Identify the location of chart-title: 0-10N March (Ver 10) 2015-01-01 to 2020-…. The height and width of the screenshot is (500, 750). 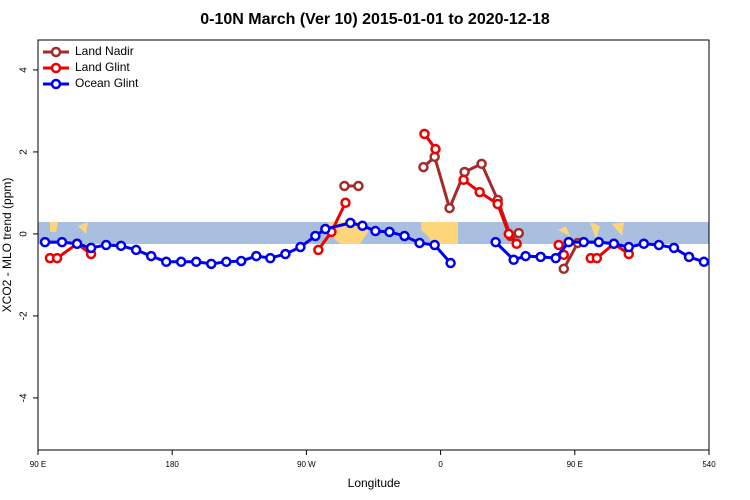
(375, 19).